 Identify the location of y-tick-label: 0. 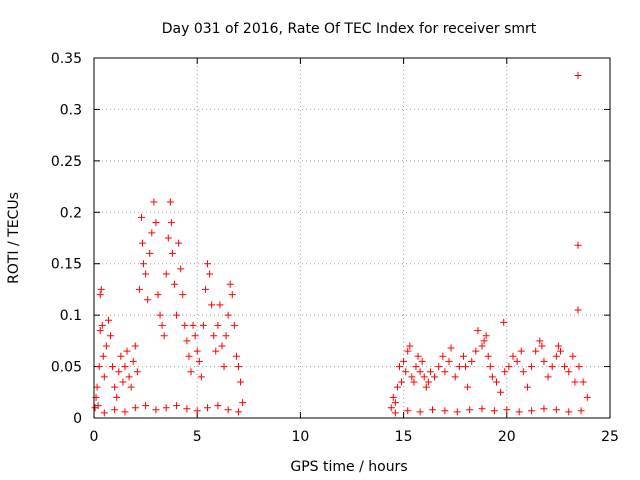
(77, 419).